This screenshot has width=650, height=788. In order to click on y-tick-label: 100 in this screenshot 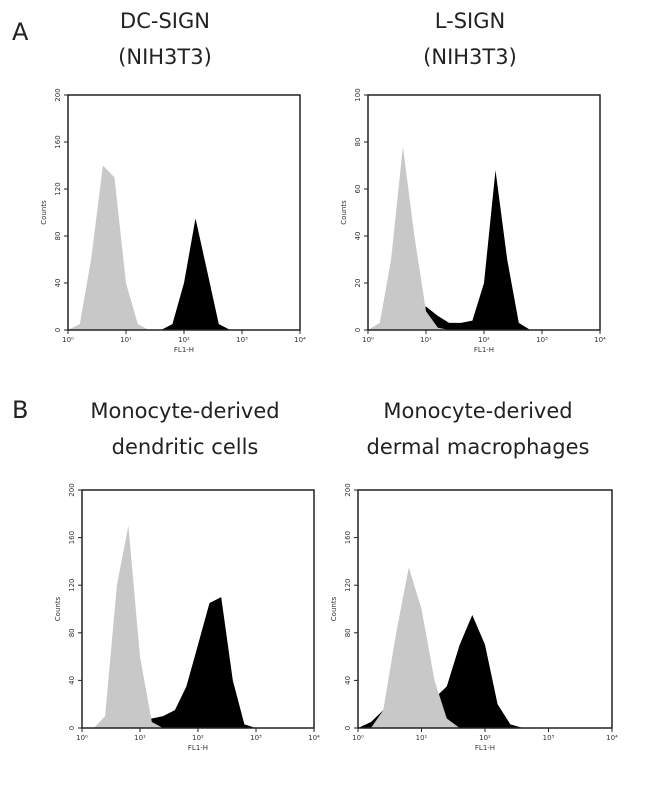, I will do `click(358, 94)`.